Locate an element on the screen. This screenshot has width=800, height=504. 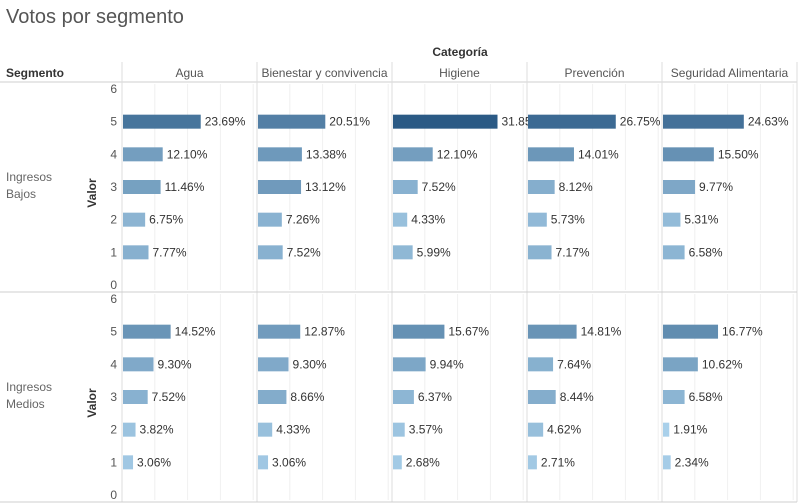
bar-value-label: 3.57% is located at coordinates (426, 430).